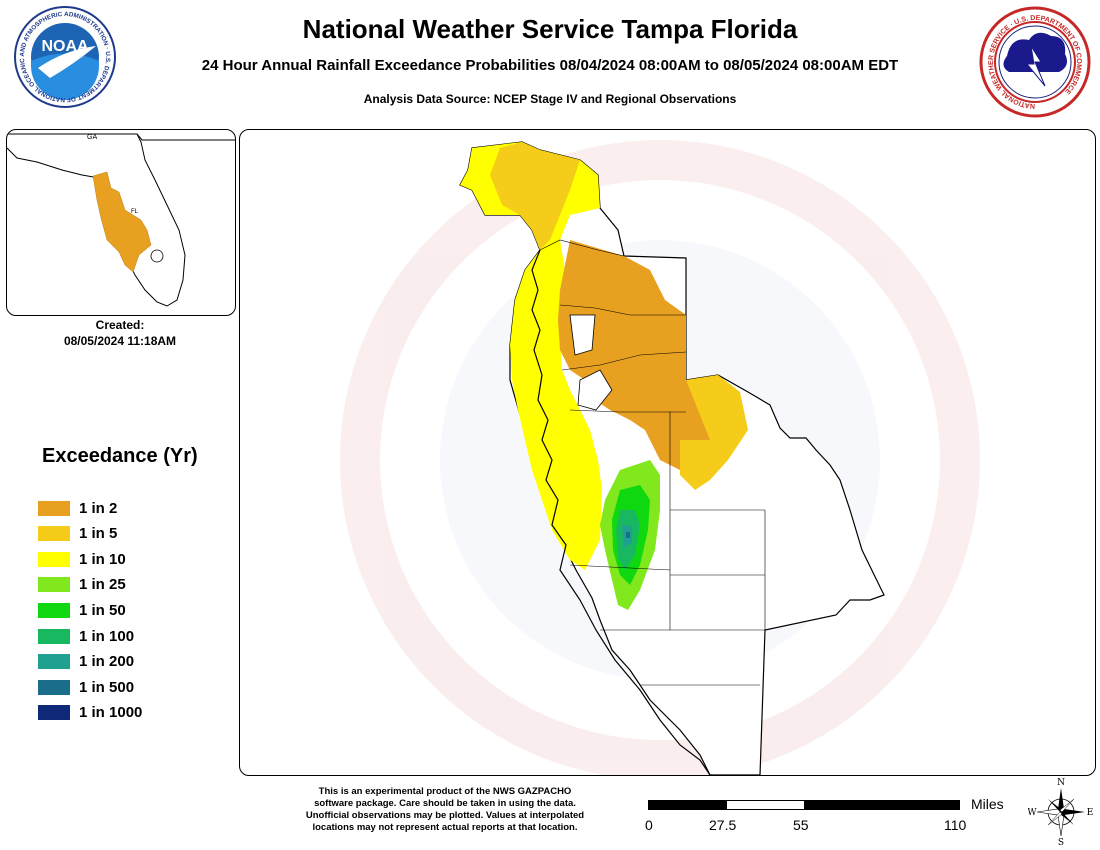 This screenshot has height=850, width=1100. What do you see at coordinates (1061, 783) in the screenshot?
I see `compass-n: N` at bounding box center [1061, 783].